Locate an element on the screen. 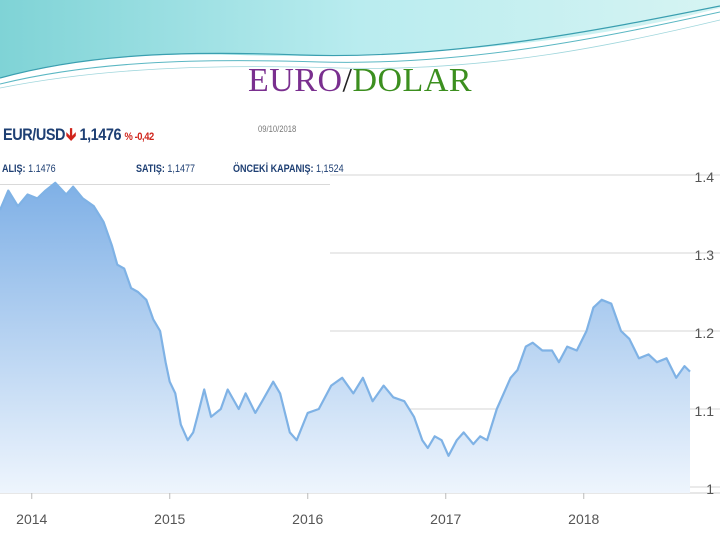  quote-date: 09/10/2018 is located at coordinates (277, 129).